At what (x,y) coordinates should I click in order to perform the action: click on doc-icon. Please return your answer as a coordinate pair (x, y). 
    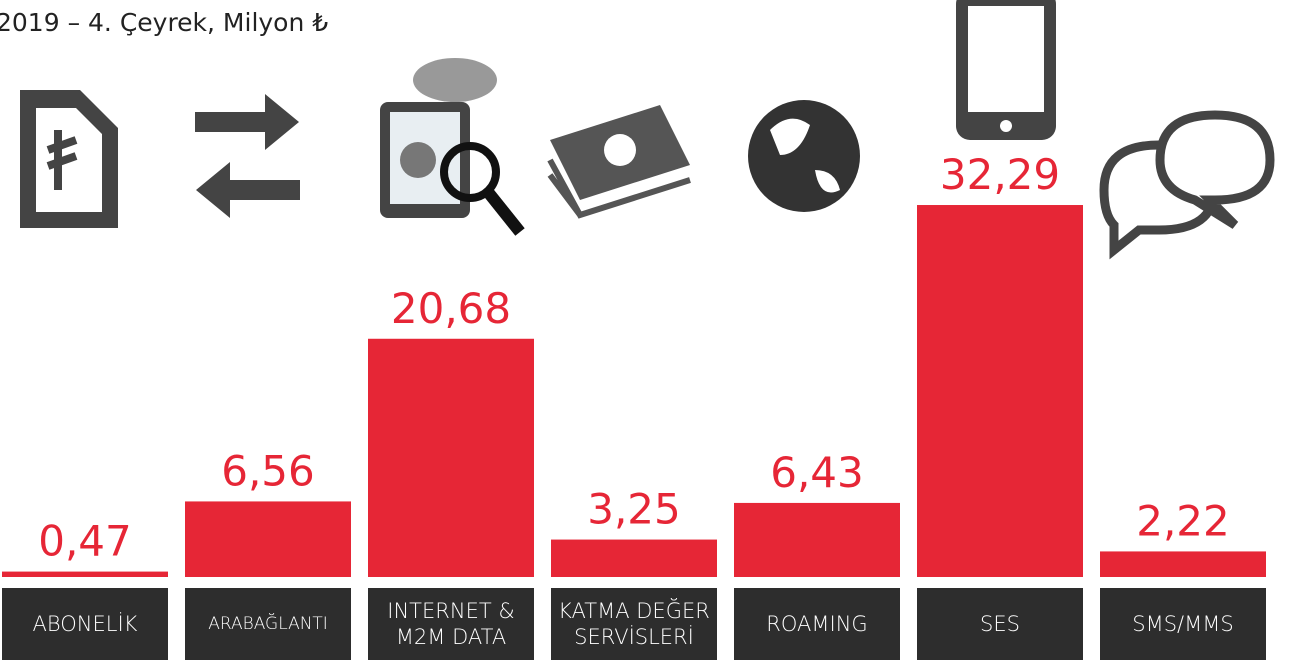
    Looking at the image, I should click on (69, 159).